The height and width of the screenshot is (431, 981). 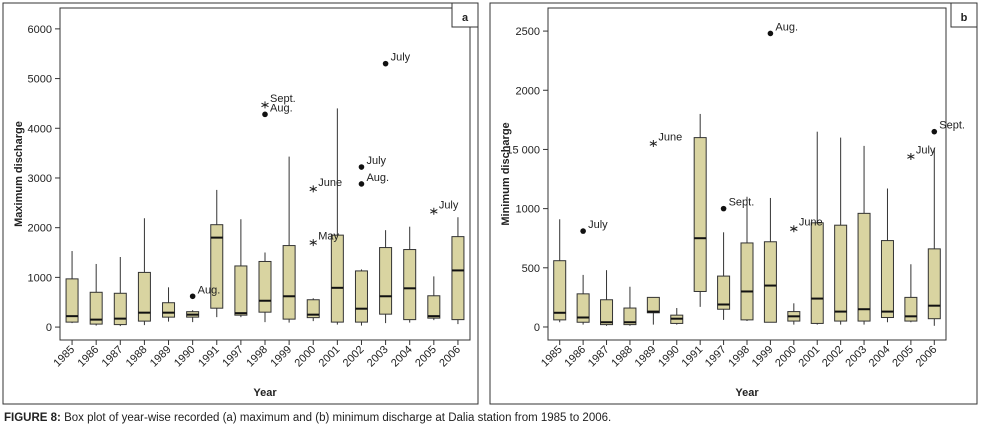 What do you see at coordinates (506, 173) in the screenshot?
I see `y-axis-title: Minimum discharge` at bounding box center [506, 173].